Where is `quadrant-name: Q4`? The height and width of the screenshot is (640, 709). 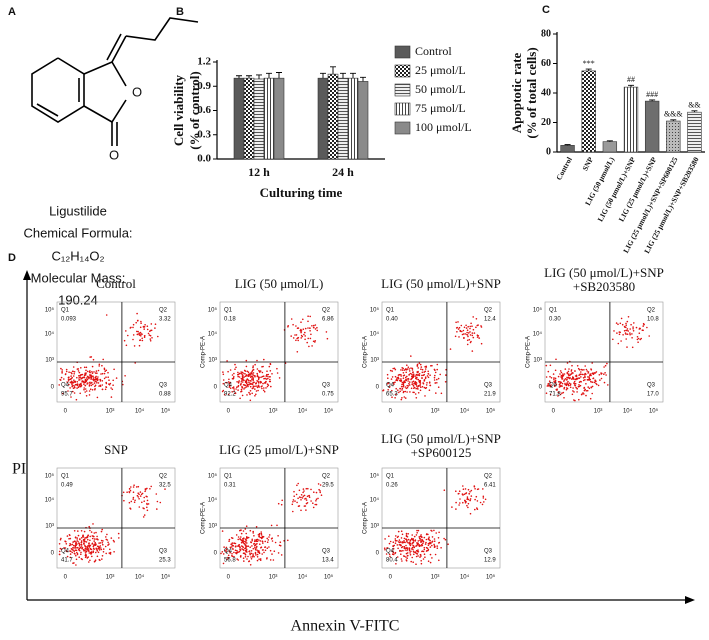
quadrant-name: Q4 is located at coordinates (390, 386).